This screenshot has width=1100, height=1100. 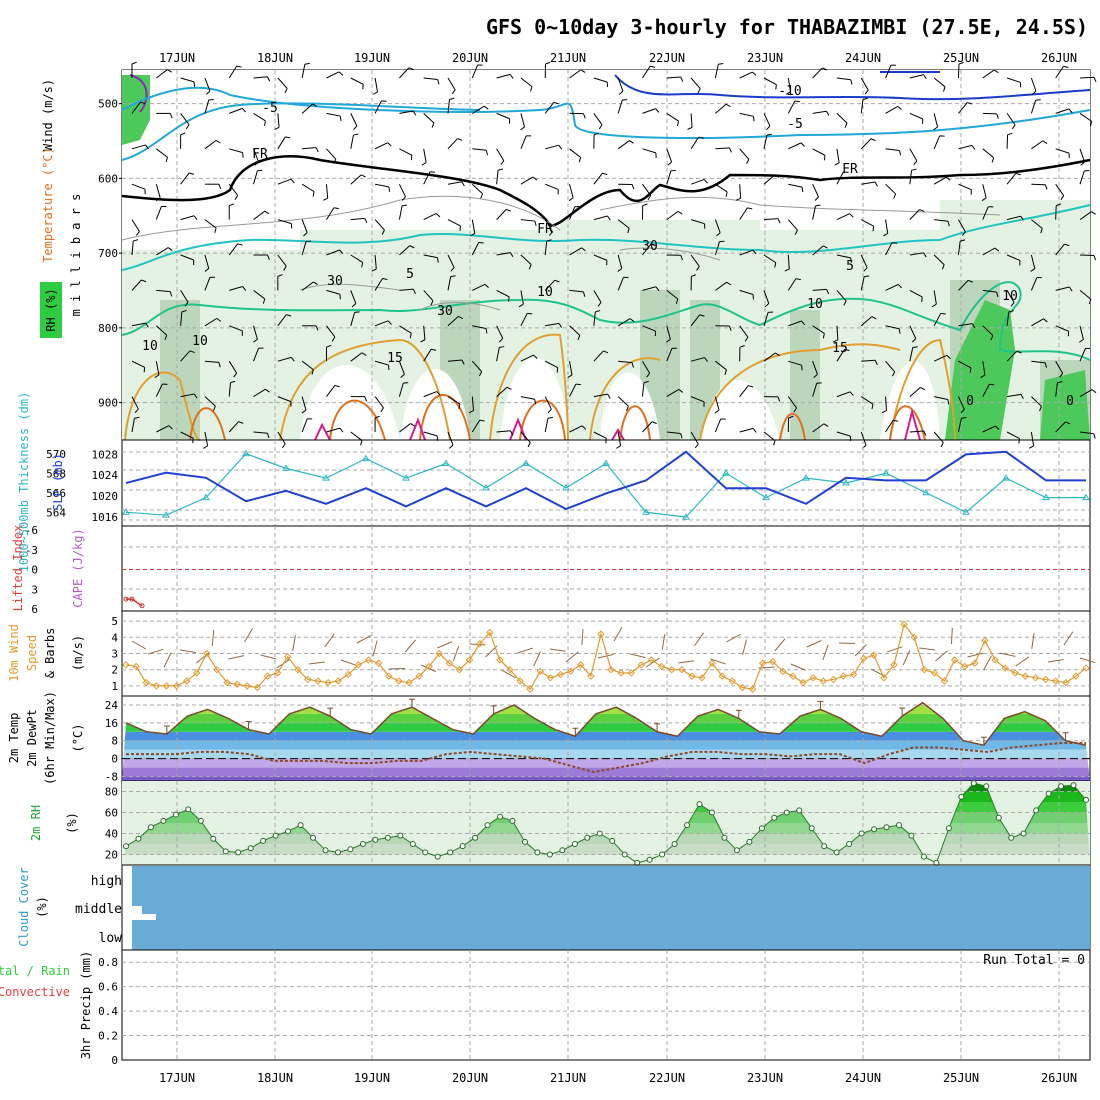 I want to click on rh-band, so click(x=606, y=859).